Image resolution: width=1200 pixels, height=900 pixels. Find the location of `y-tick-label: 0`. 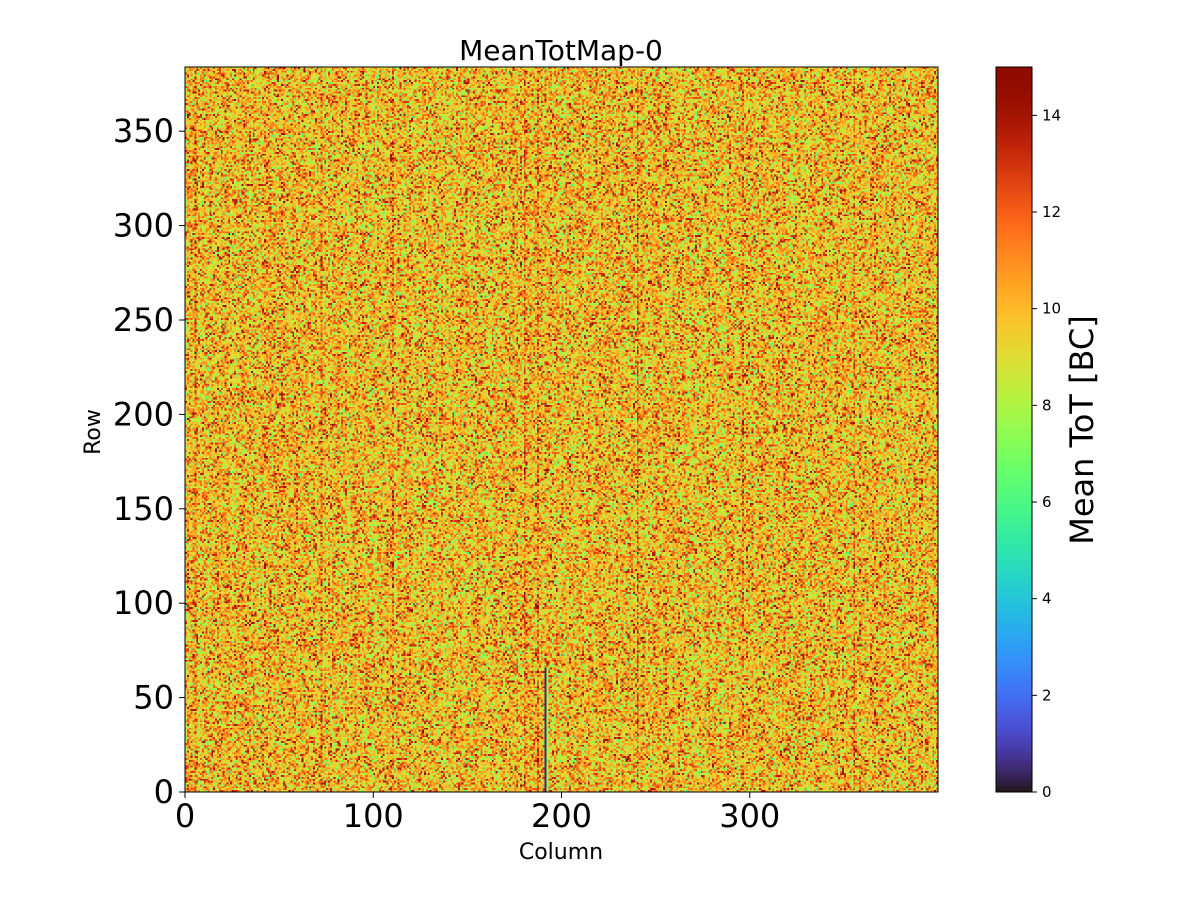

y-tick-label: 0 is located at coordinates (164, 792).